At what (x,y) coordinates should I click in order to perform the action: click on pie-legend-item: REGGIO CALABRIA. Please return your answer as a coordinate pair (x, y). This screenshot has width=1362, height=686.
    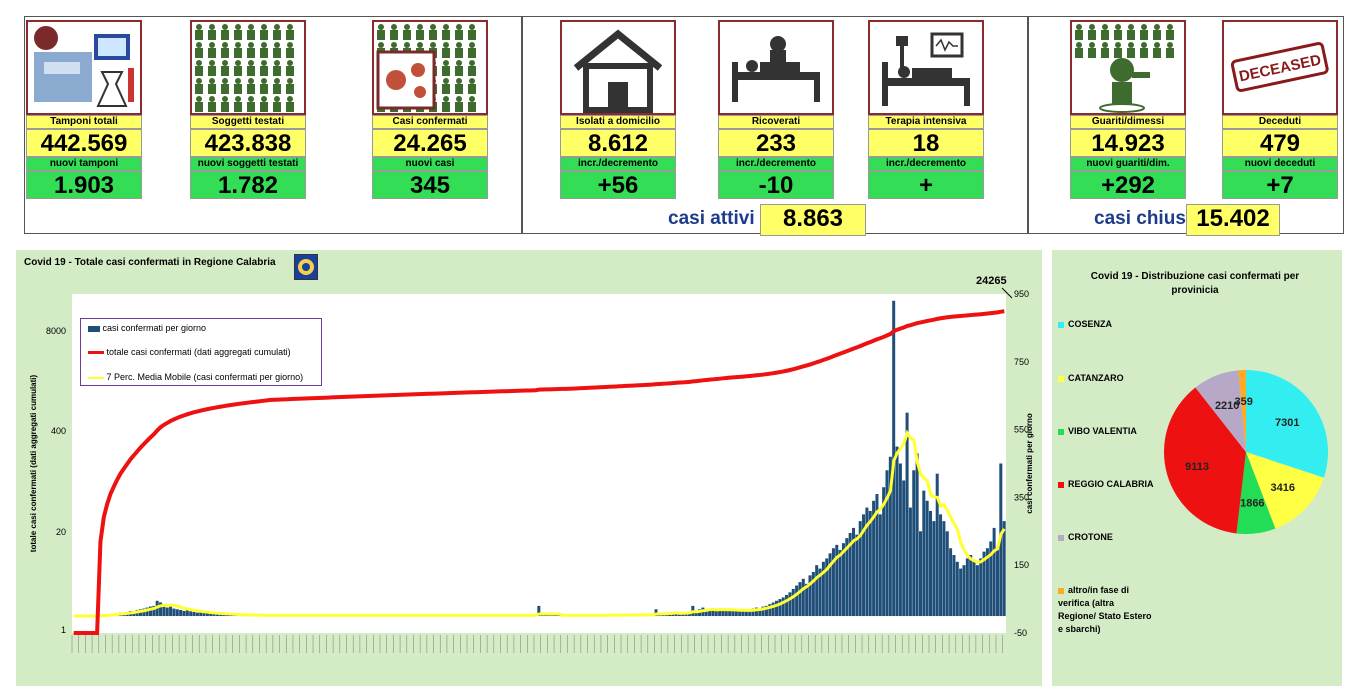
    Looking at the image, I should click on (1106, 484).